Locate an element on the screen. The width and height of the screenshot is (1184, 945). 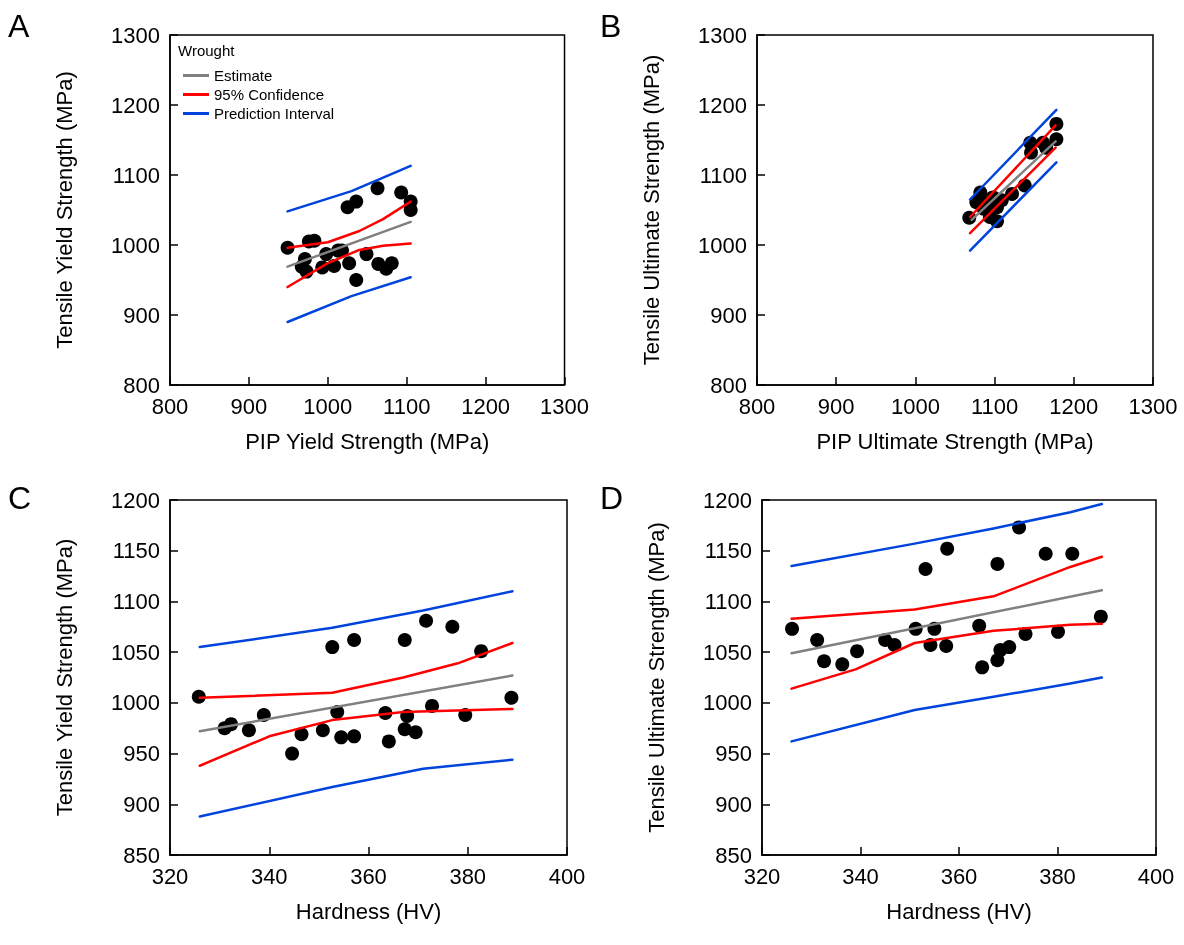
text: D is located at coordinates (612, 498).